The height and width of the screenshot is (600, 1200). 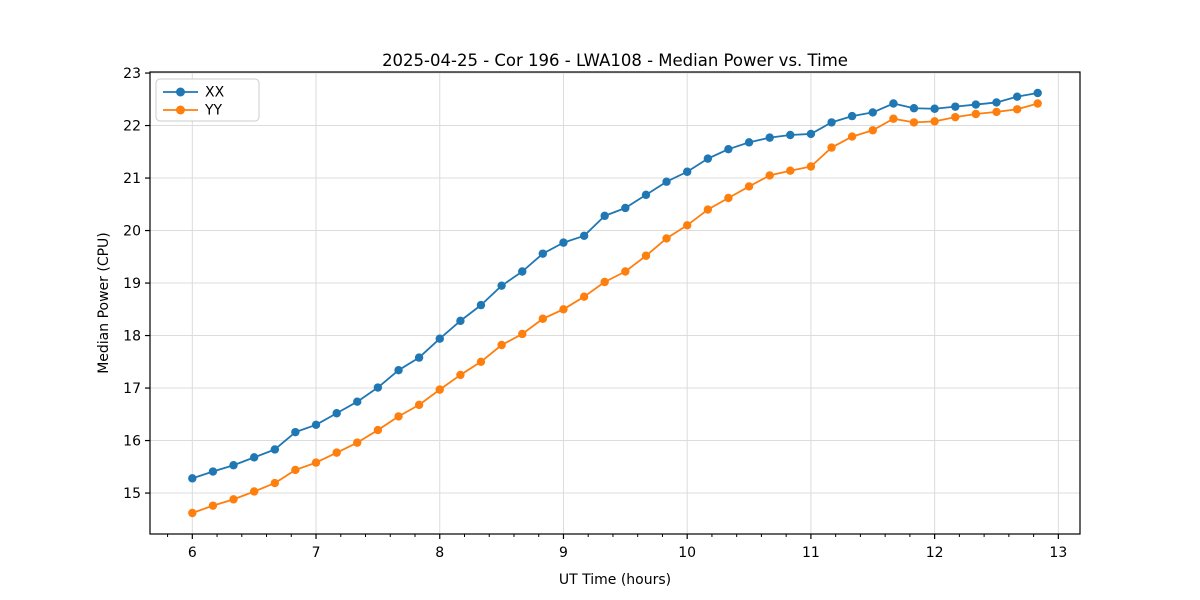 I want to click on legend-marker-yy, so click(x=180, y=110).